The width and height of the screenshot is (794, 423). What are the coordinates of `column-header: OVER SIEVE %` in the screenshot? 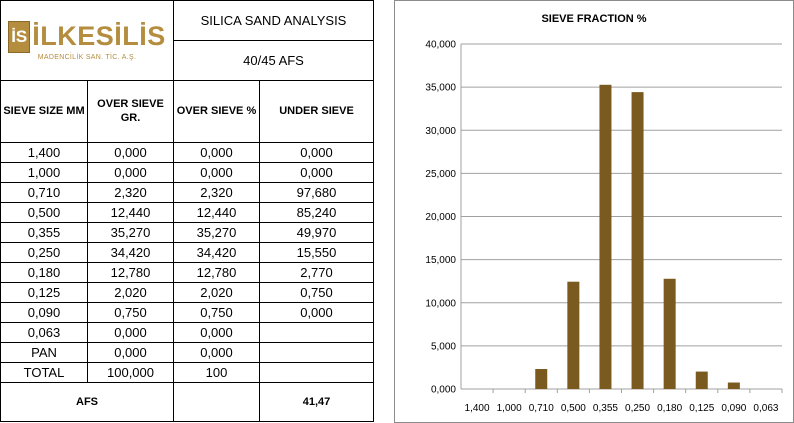 It's located at (216, 111).